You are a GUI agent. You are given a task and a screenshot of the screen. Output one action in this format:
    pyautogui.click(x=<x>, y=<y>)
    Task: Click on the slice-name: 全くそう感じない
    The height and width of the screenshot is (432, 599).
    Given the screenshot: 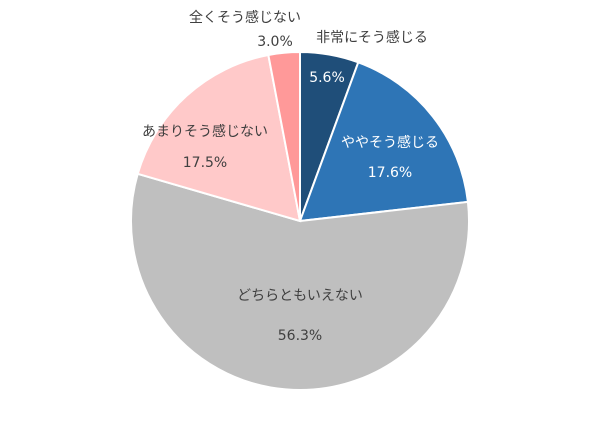 What is the action you would take?
    pyautogui.click(x=245, y=17)
    